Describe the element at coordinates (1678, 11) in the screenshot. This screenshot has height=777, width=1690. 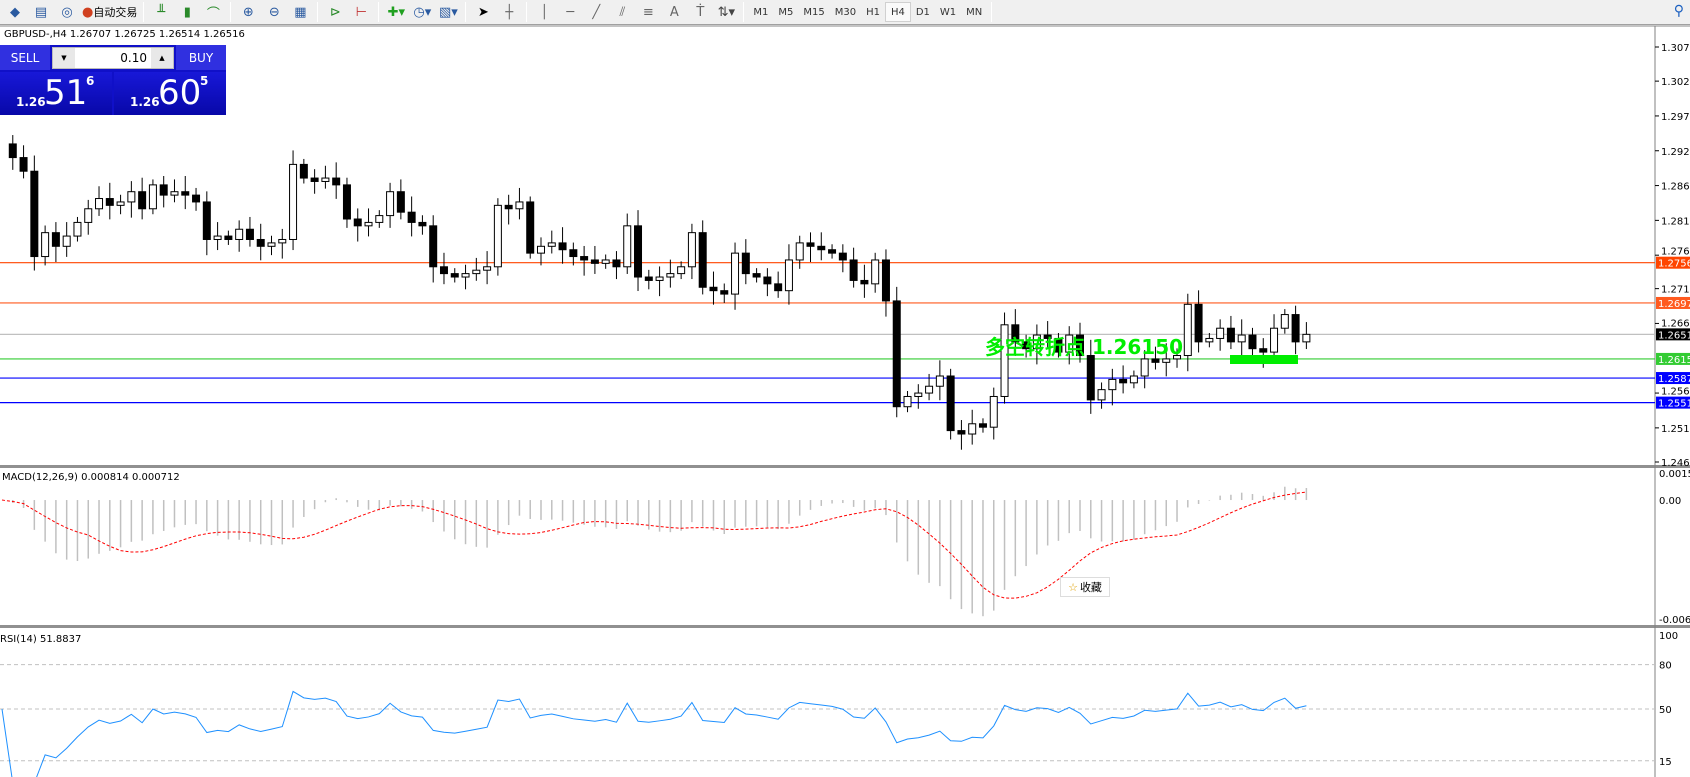
I see `search-icon: ⚲` at that location.